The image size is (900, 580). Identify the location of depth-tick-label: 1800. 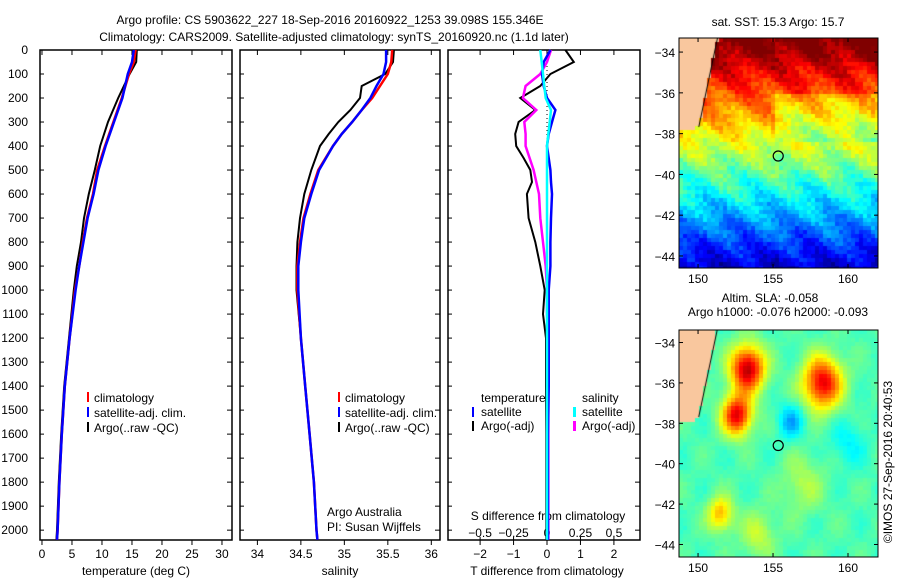
(14, 482).